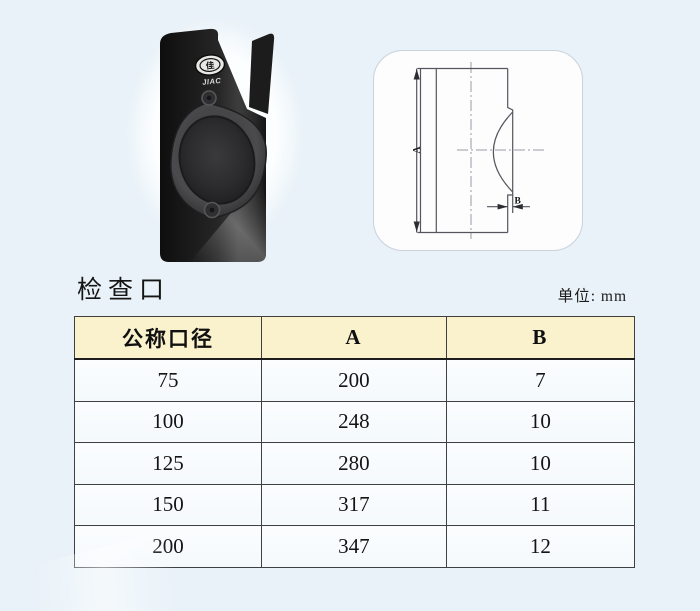 This screenshot has width=700, height=611. What do you see at coordinates (168, 504) in the screenshot?
I see `cell-diameter: 150` at bounding box center [168, 504].